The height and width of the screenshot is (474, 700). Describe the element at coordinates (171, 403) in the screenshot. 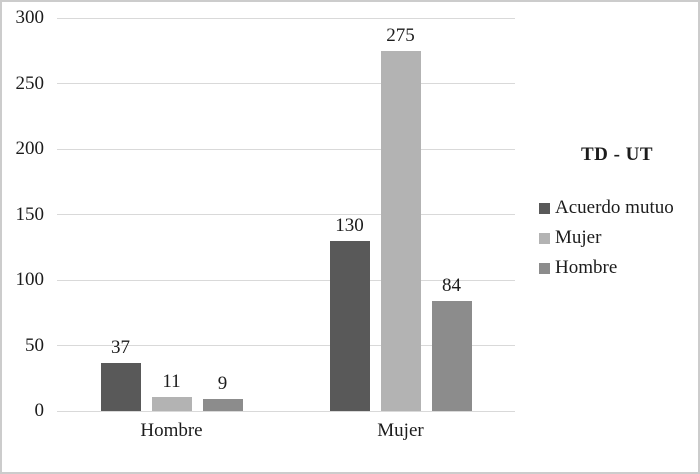

I see `bar-mujer-hombre` at that location.